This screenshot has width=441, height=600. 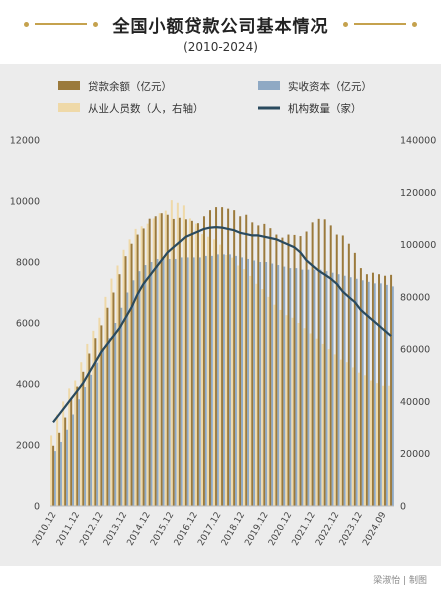 I want to click on page-subtitle: (2010-2024), so click(x=220, y=47).